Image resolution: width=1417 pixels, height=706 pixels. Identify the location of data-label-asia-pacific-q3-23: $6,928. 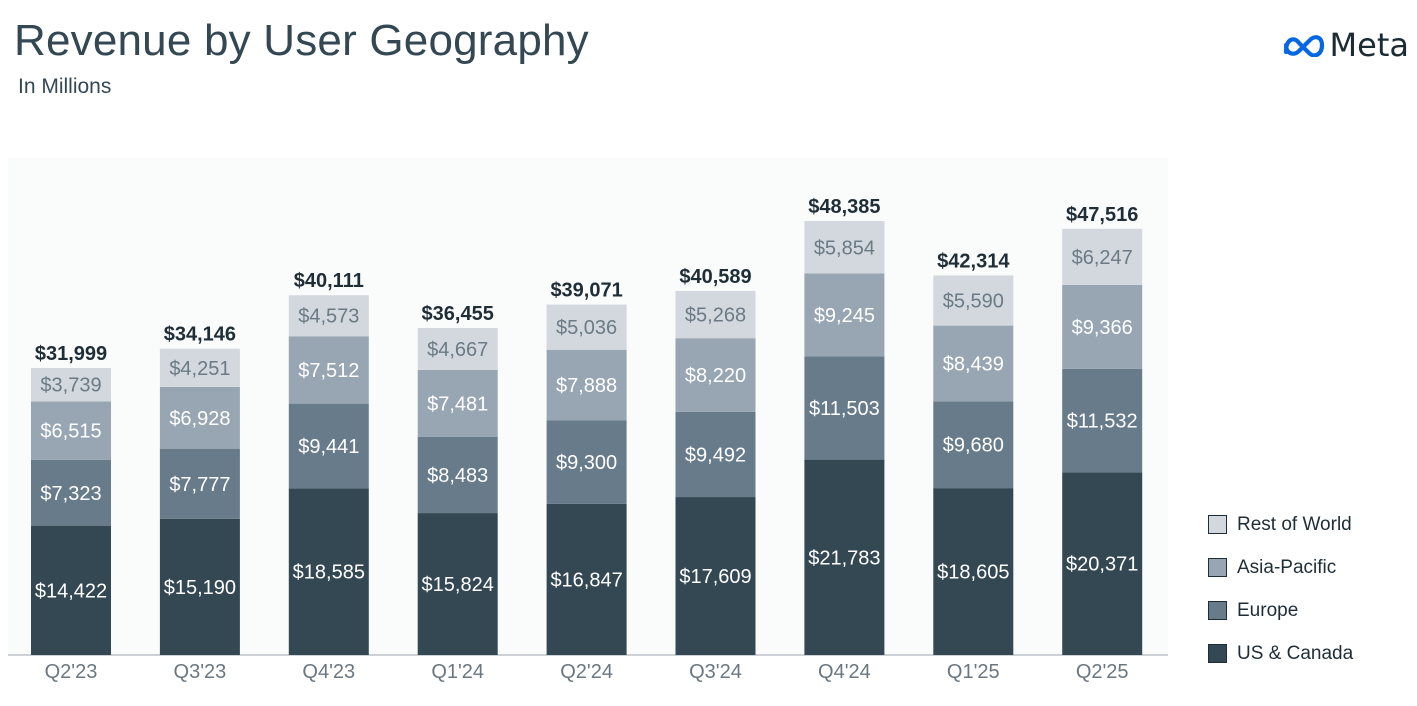
(199, 419).